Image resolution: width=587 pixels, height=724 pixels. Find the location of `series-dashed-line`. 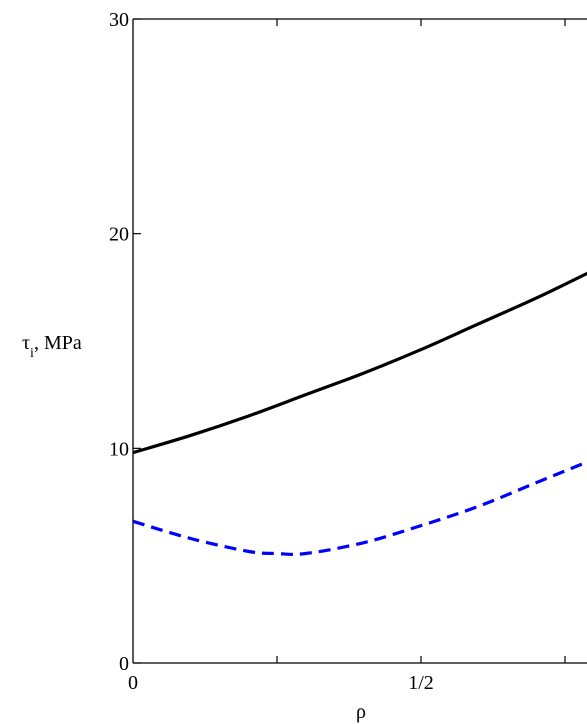

series-dashed-line is located at coordinates (359, 508).